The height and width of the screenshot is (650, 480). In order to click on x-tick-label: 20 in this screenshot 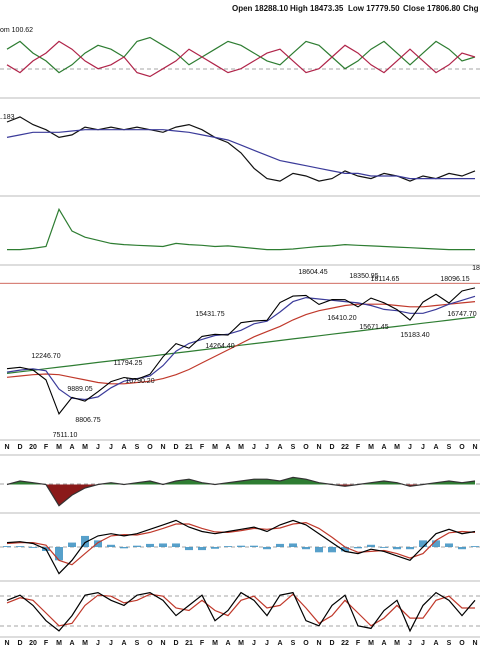, I will do `click(33, 643)`.